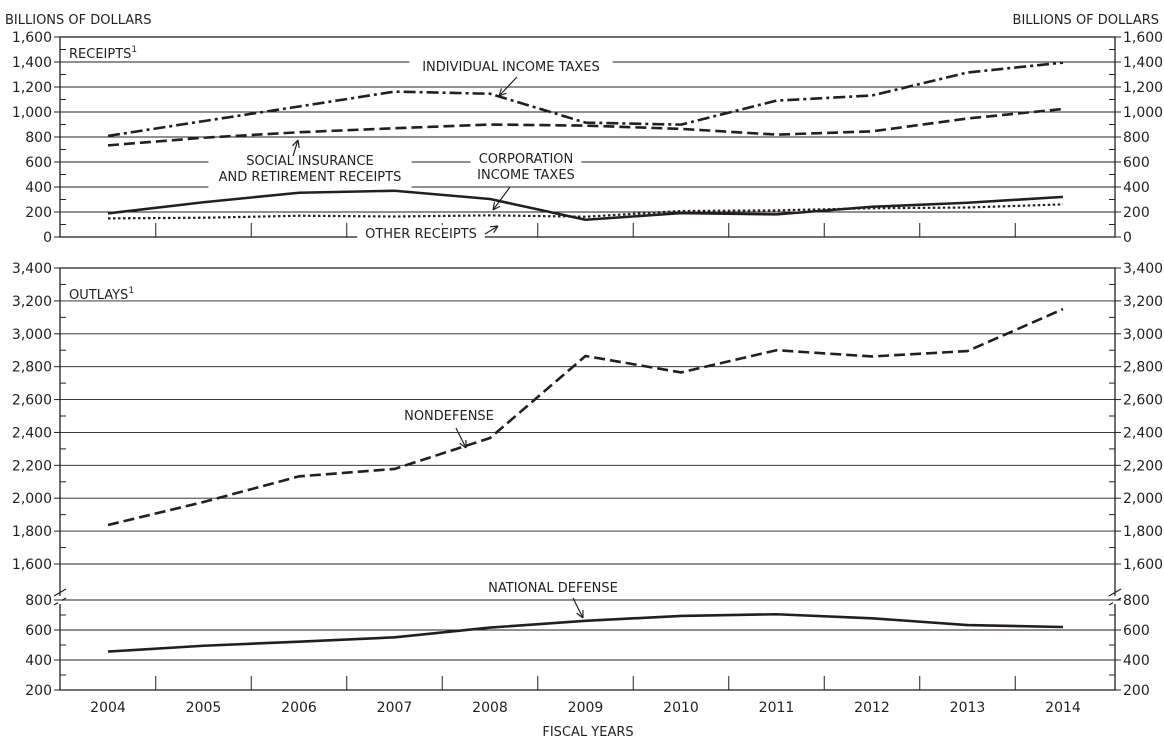 The image size is (1164, 739). I want to click on other-receipts-label: OTHER RECEIPTS, so click(421, 234).